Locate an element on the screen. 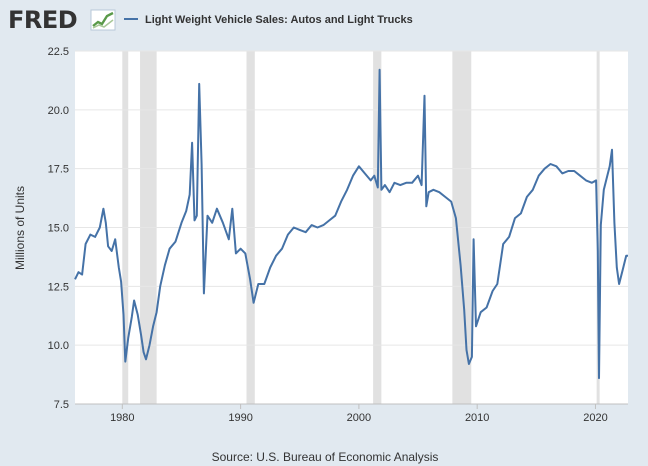 This screenshot has width=648, height=466. y-tick-label: 20.0 is located at coordinates (58, 111).